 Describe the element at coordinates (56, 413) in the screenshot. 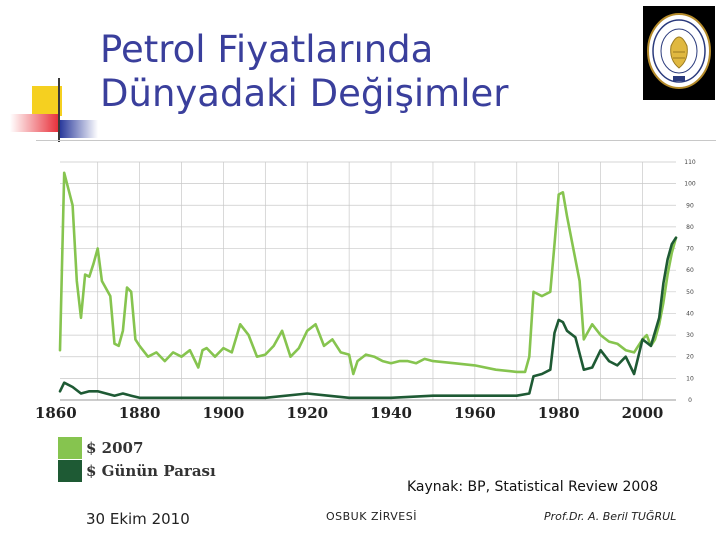

I see `x-tick-label: 1860` at that location.